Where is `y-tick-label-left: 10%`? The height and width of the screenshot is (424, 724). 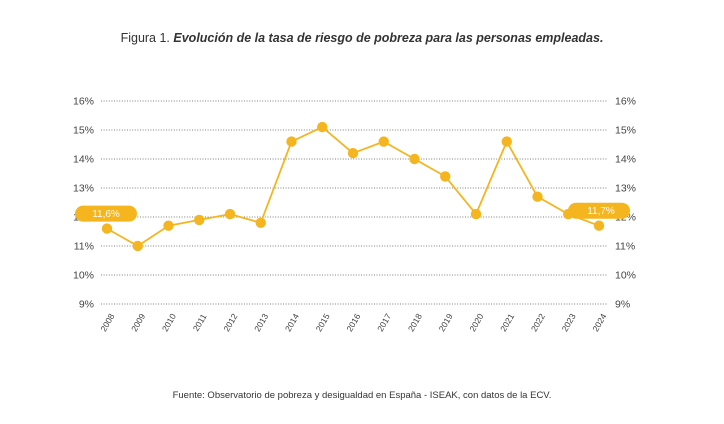 y-tick-label-left: 10% is located at coordinates (83, 276).